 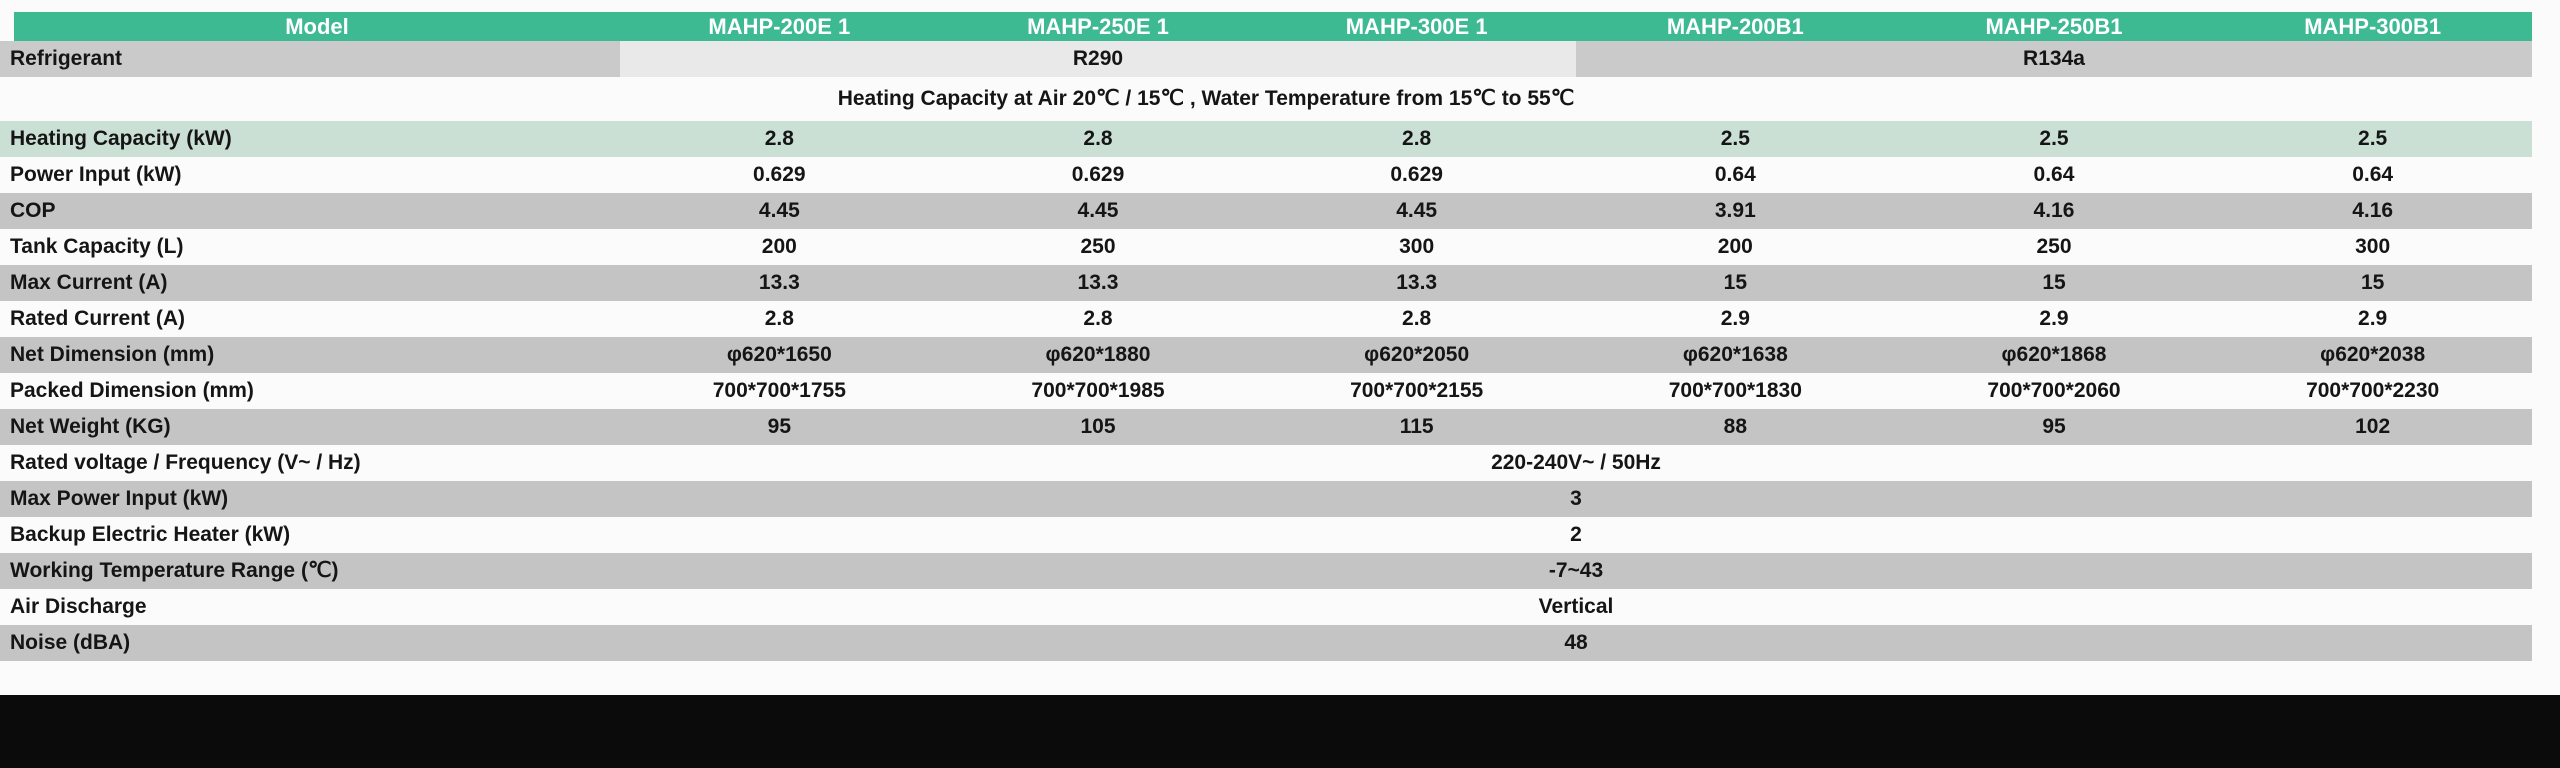 I want to click on refrigerant-row: Refrigerant R290 R134a, so click(x=1266, y=59).